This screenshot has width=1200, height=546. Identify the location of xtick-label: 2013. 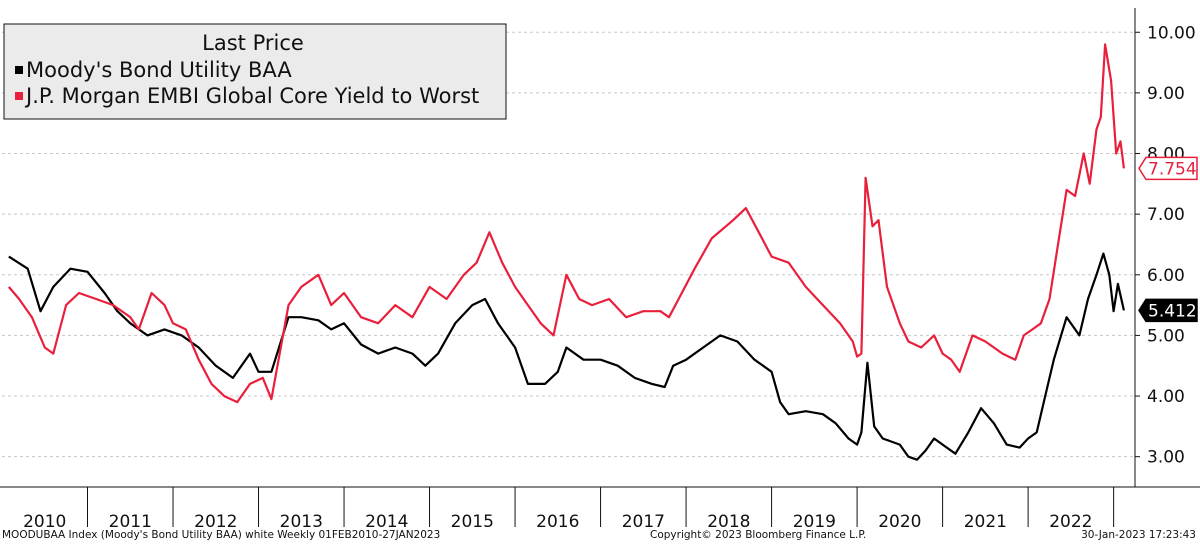
(301, 522).